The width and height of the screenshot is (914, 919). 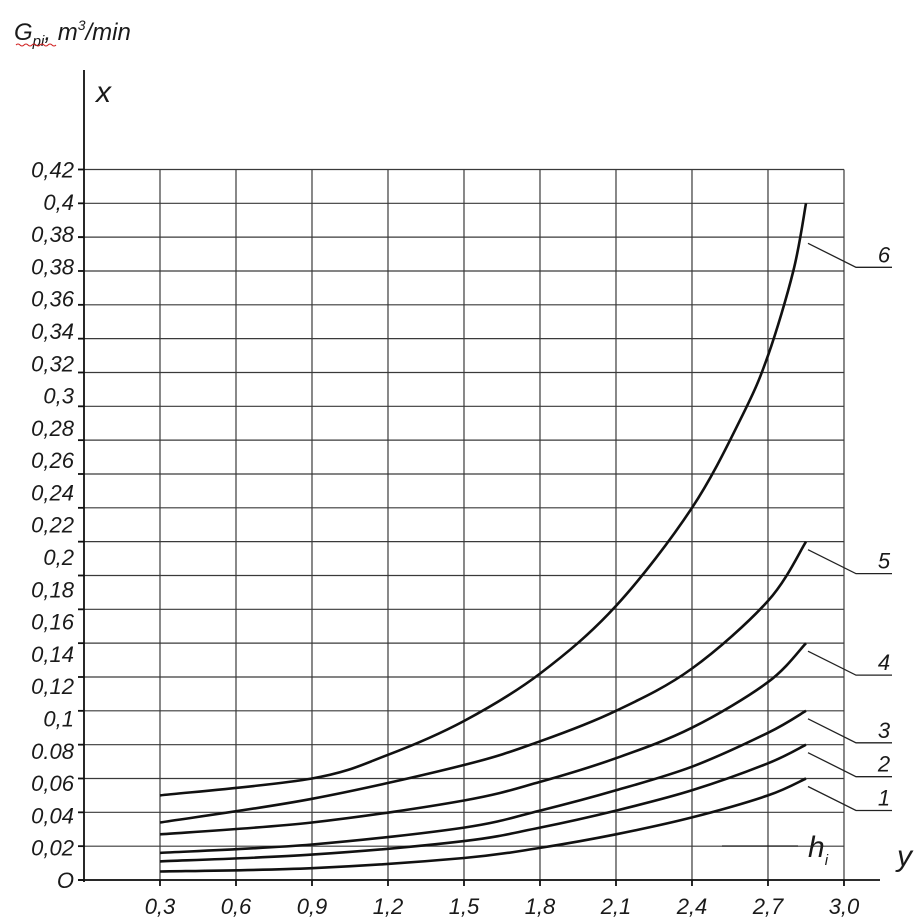 I want to click on x-tick-label: 0,3, so click(x=160, y=906).